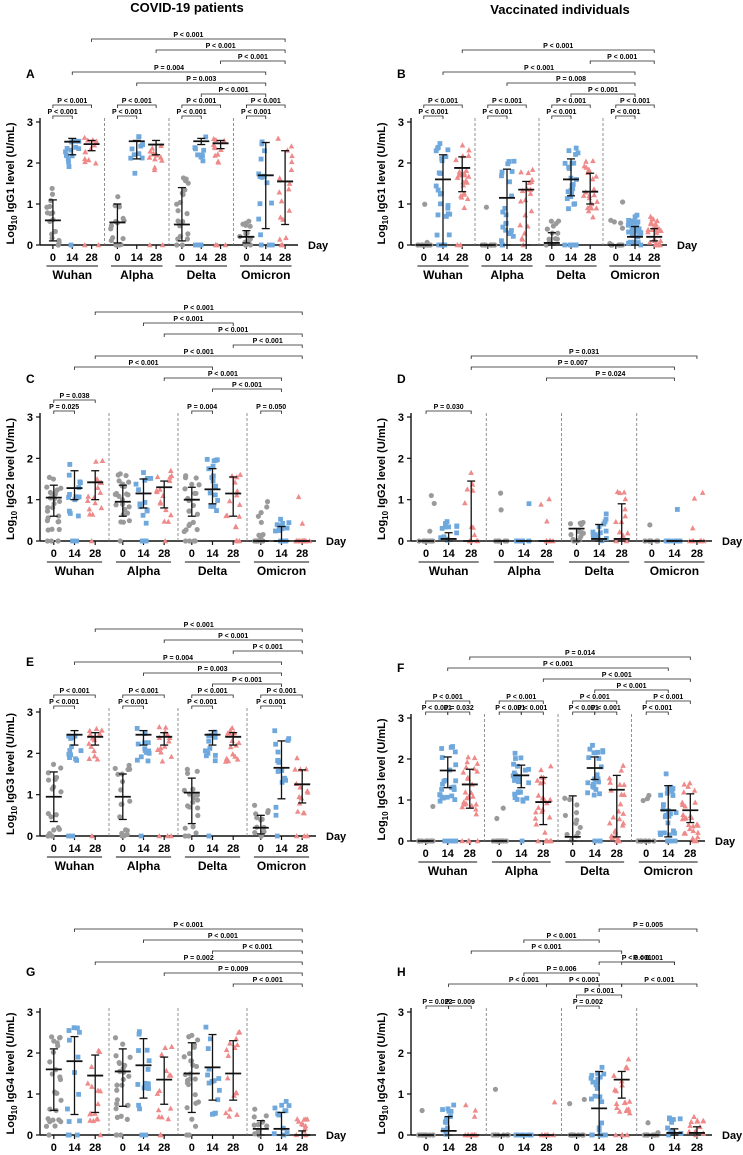 This screenshot has height=1155, width=743. Describe the element at coordinates (318, 246) in the screenshot. I see `day-label: Day` at that location.